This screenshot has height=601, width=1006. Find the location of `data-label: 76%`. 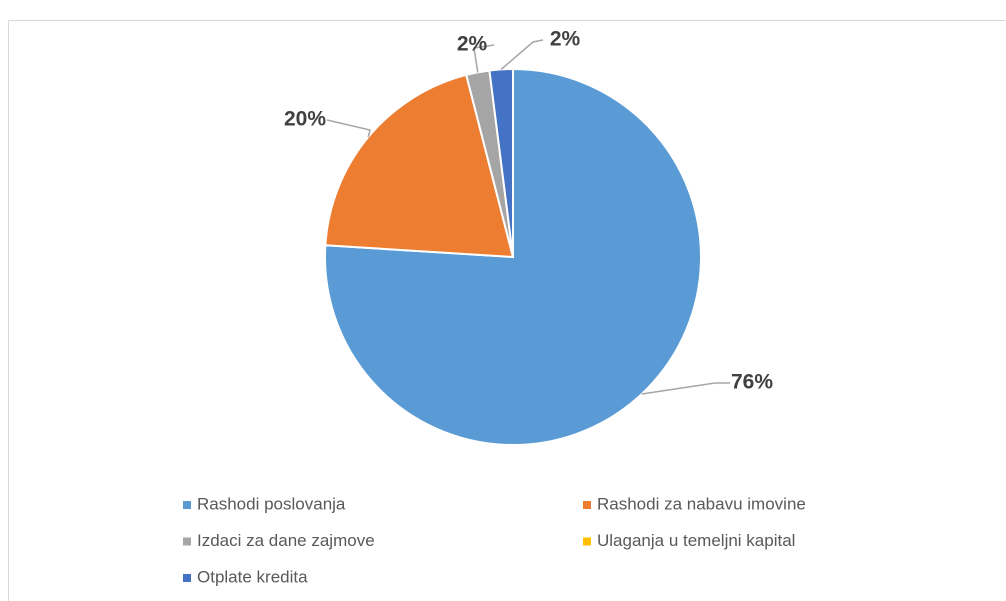

data-label: 76% is located at coordinates (752, 382).